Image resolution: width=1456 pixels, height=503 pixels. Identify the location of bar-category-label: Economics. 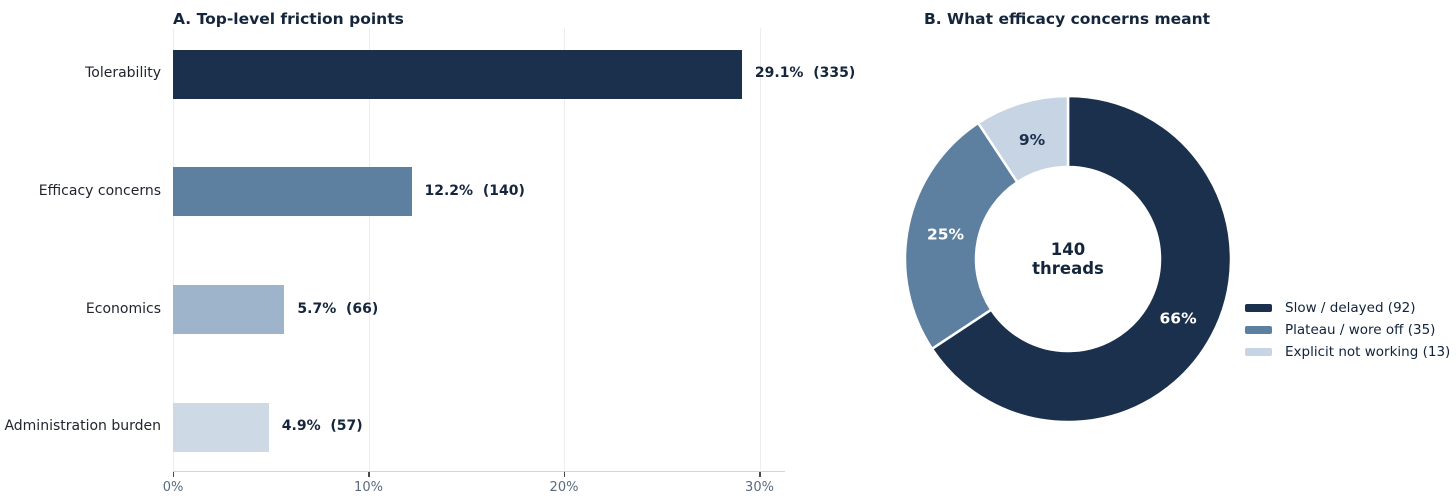
(123, 308).